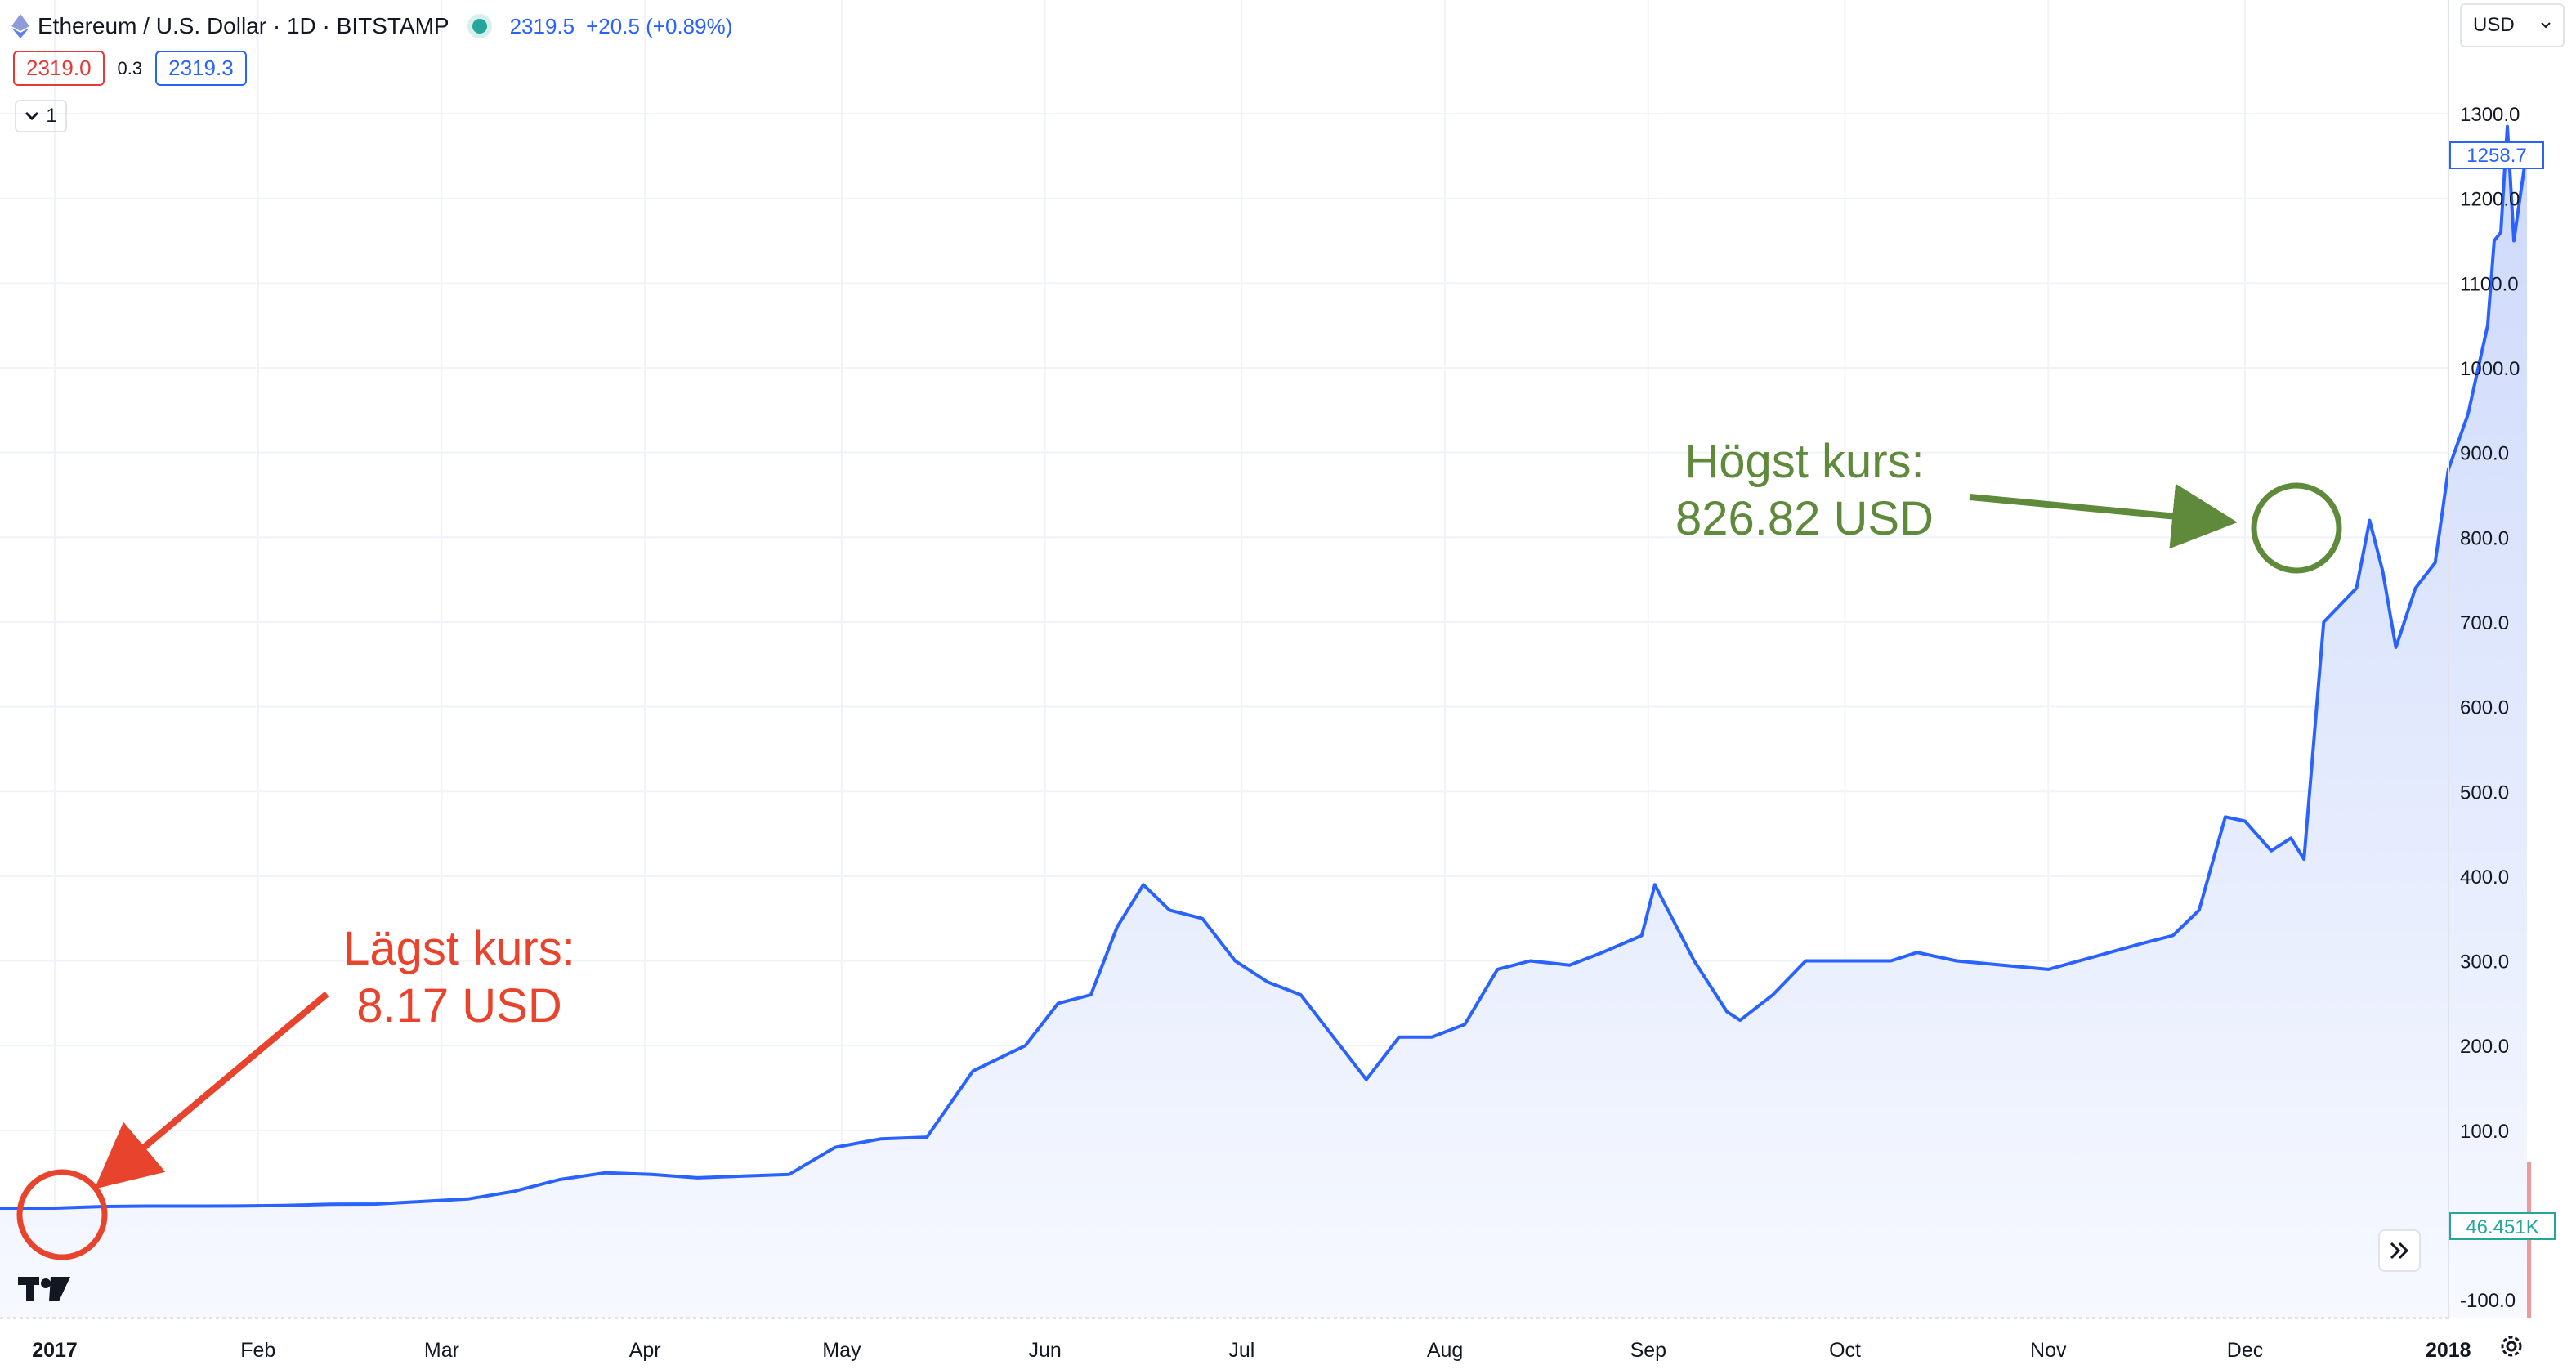 This screenshot has width=2576, height=1370. Describe the element at coordinates (2511, 1346) in the screenshot. I see `gear-icon` at that location.